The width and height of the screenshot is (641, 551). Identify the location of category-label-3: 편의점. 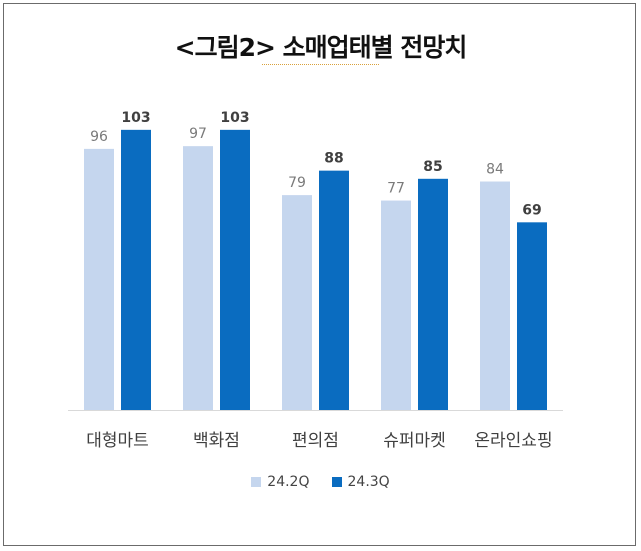
(315, 441).